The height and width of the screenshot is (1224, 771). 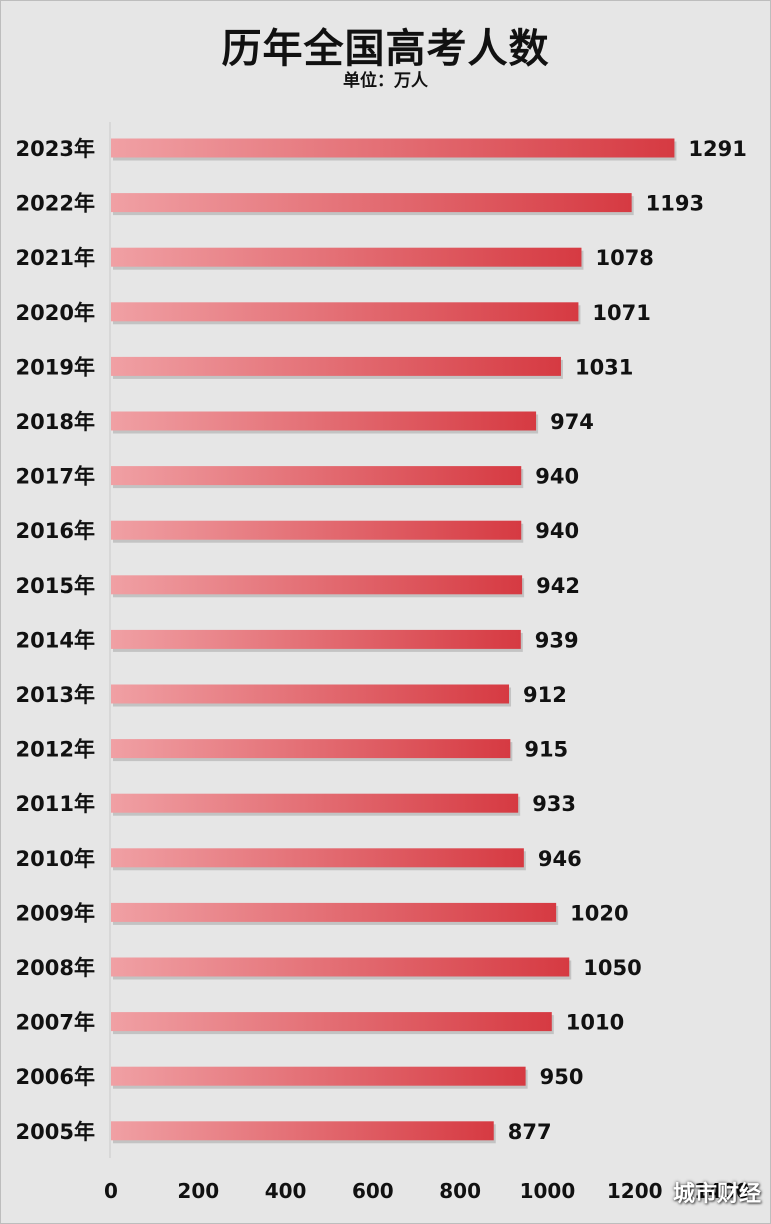 I want to click on data-label: 1031, so click(x=604, y=367).